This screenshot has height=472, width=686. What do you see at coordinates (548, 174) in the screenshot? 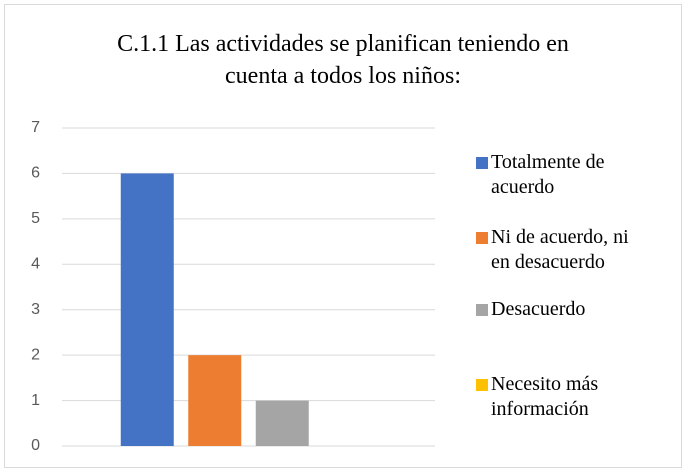
I see `legend-label: Totalmente de acuerdo` at bounding box center [548, 174].